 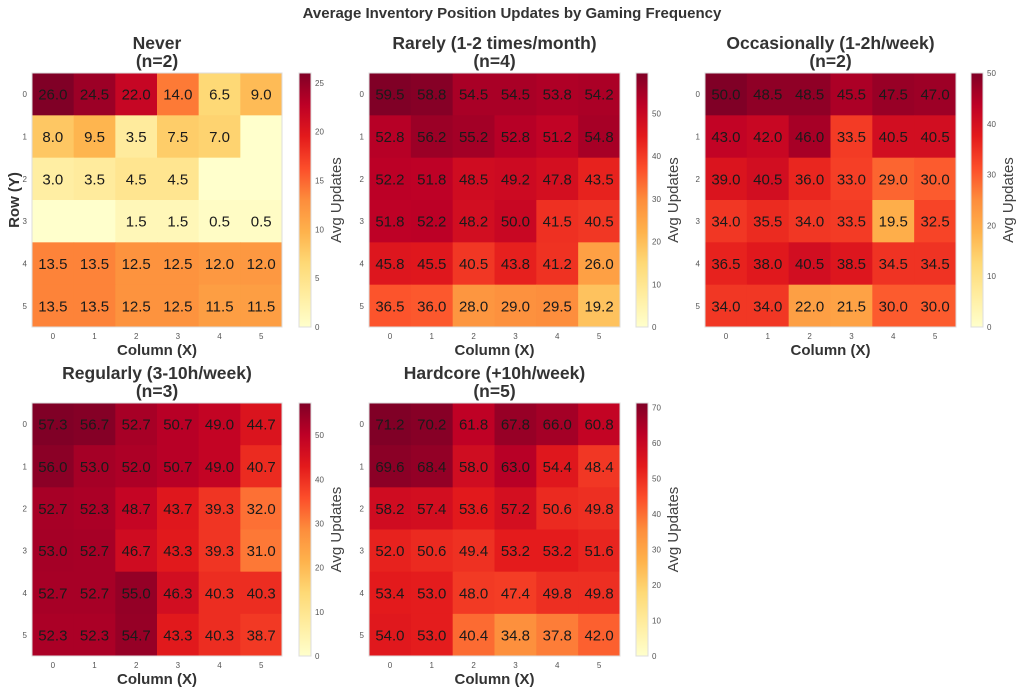 What do you see at coordinates (261, 95) in the screenshot?
I see `cell-label: 9.0` at bounding box center [261, 95].